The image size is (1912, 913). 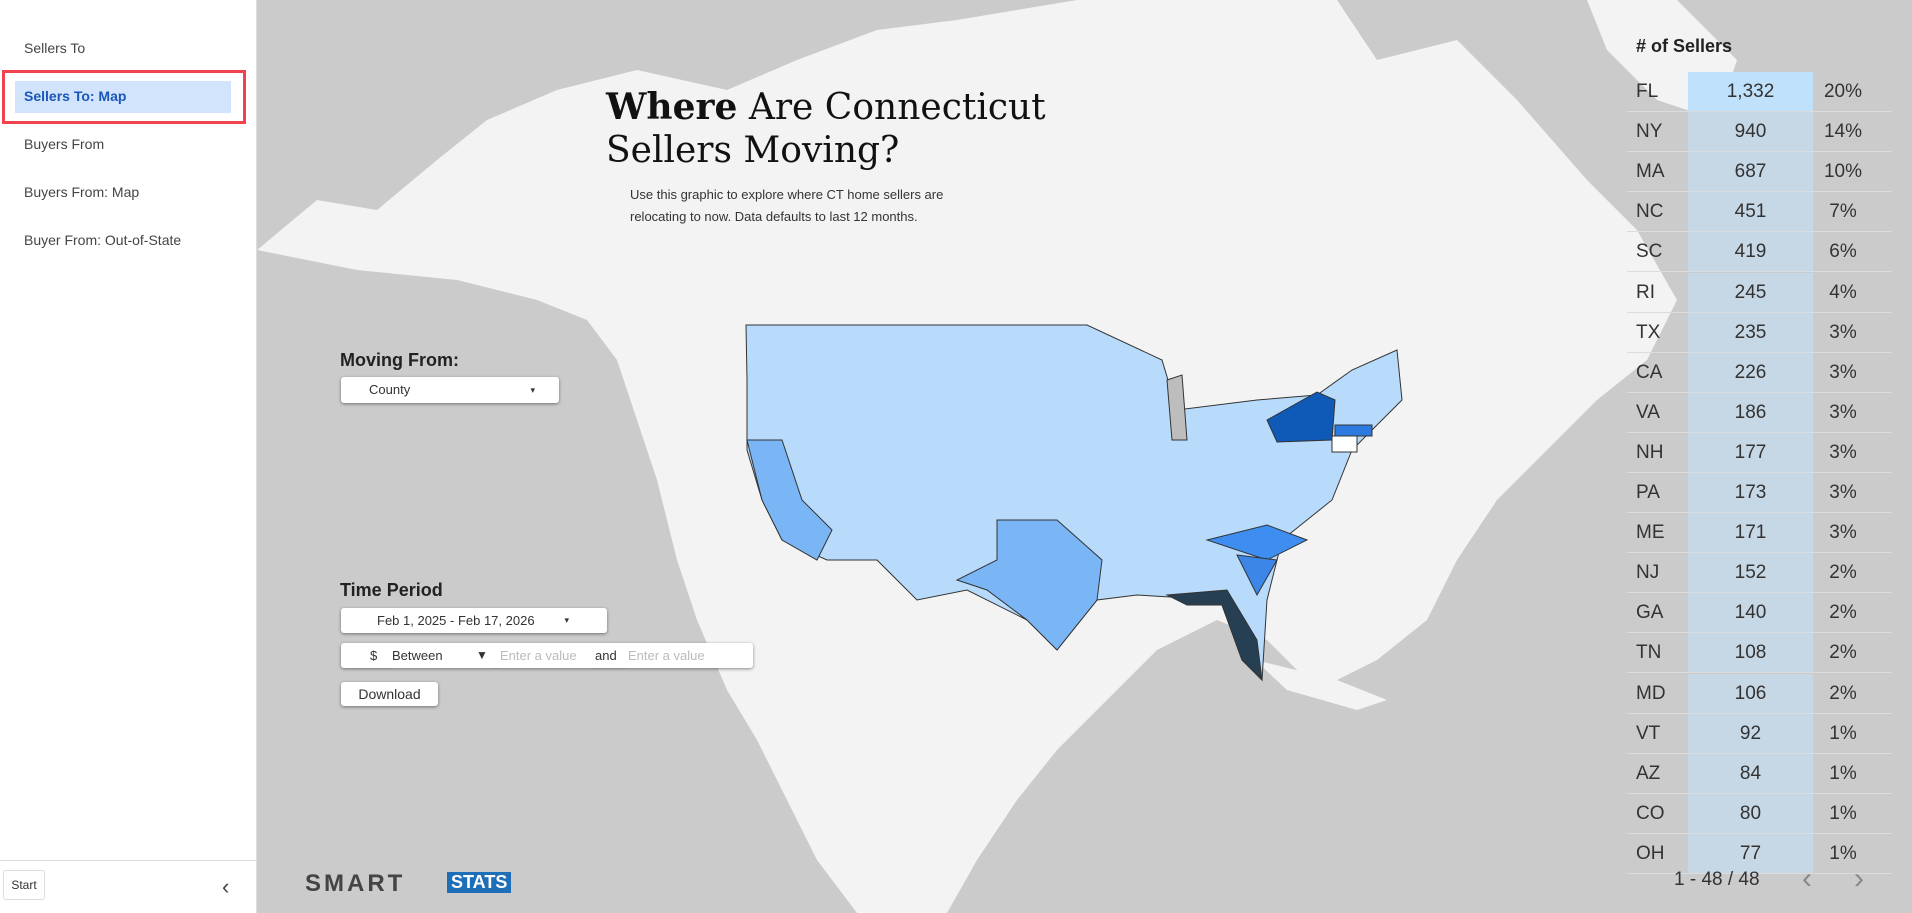 What do you see at coordinates (1257, 575) in the screenshot?
I see `state-sc` at bounding box center [1257, 575].